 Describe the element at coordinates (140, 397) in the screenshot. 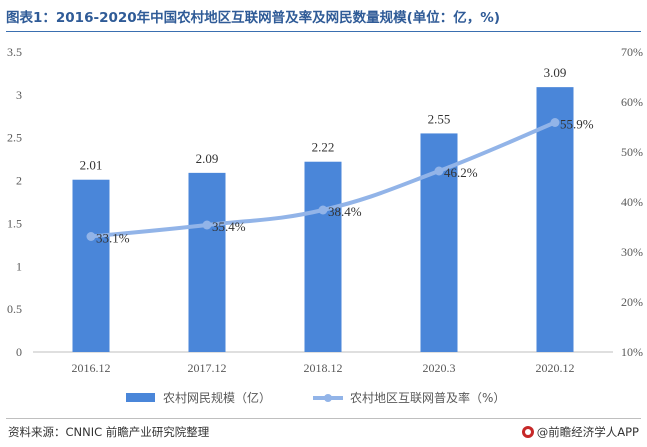

I see `legend-bar-swatch` at that location.